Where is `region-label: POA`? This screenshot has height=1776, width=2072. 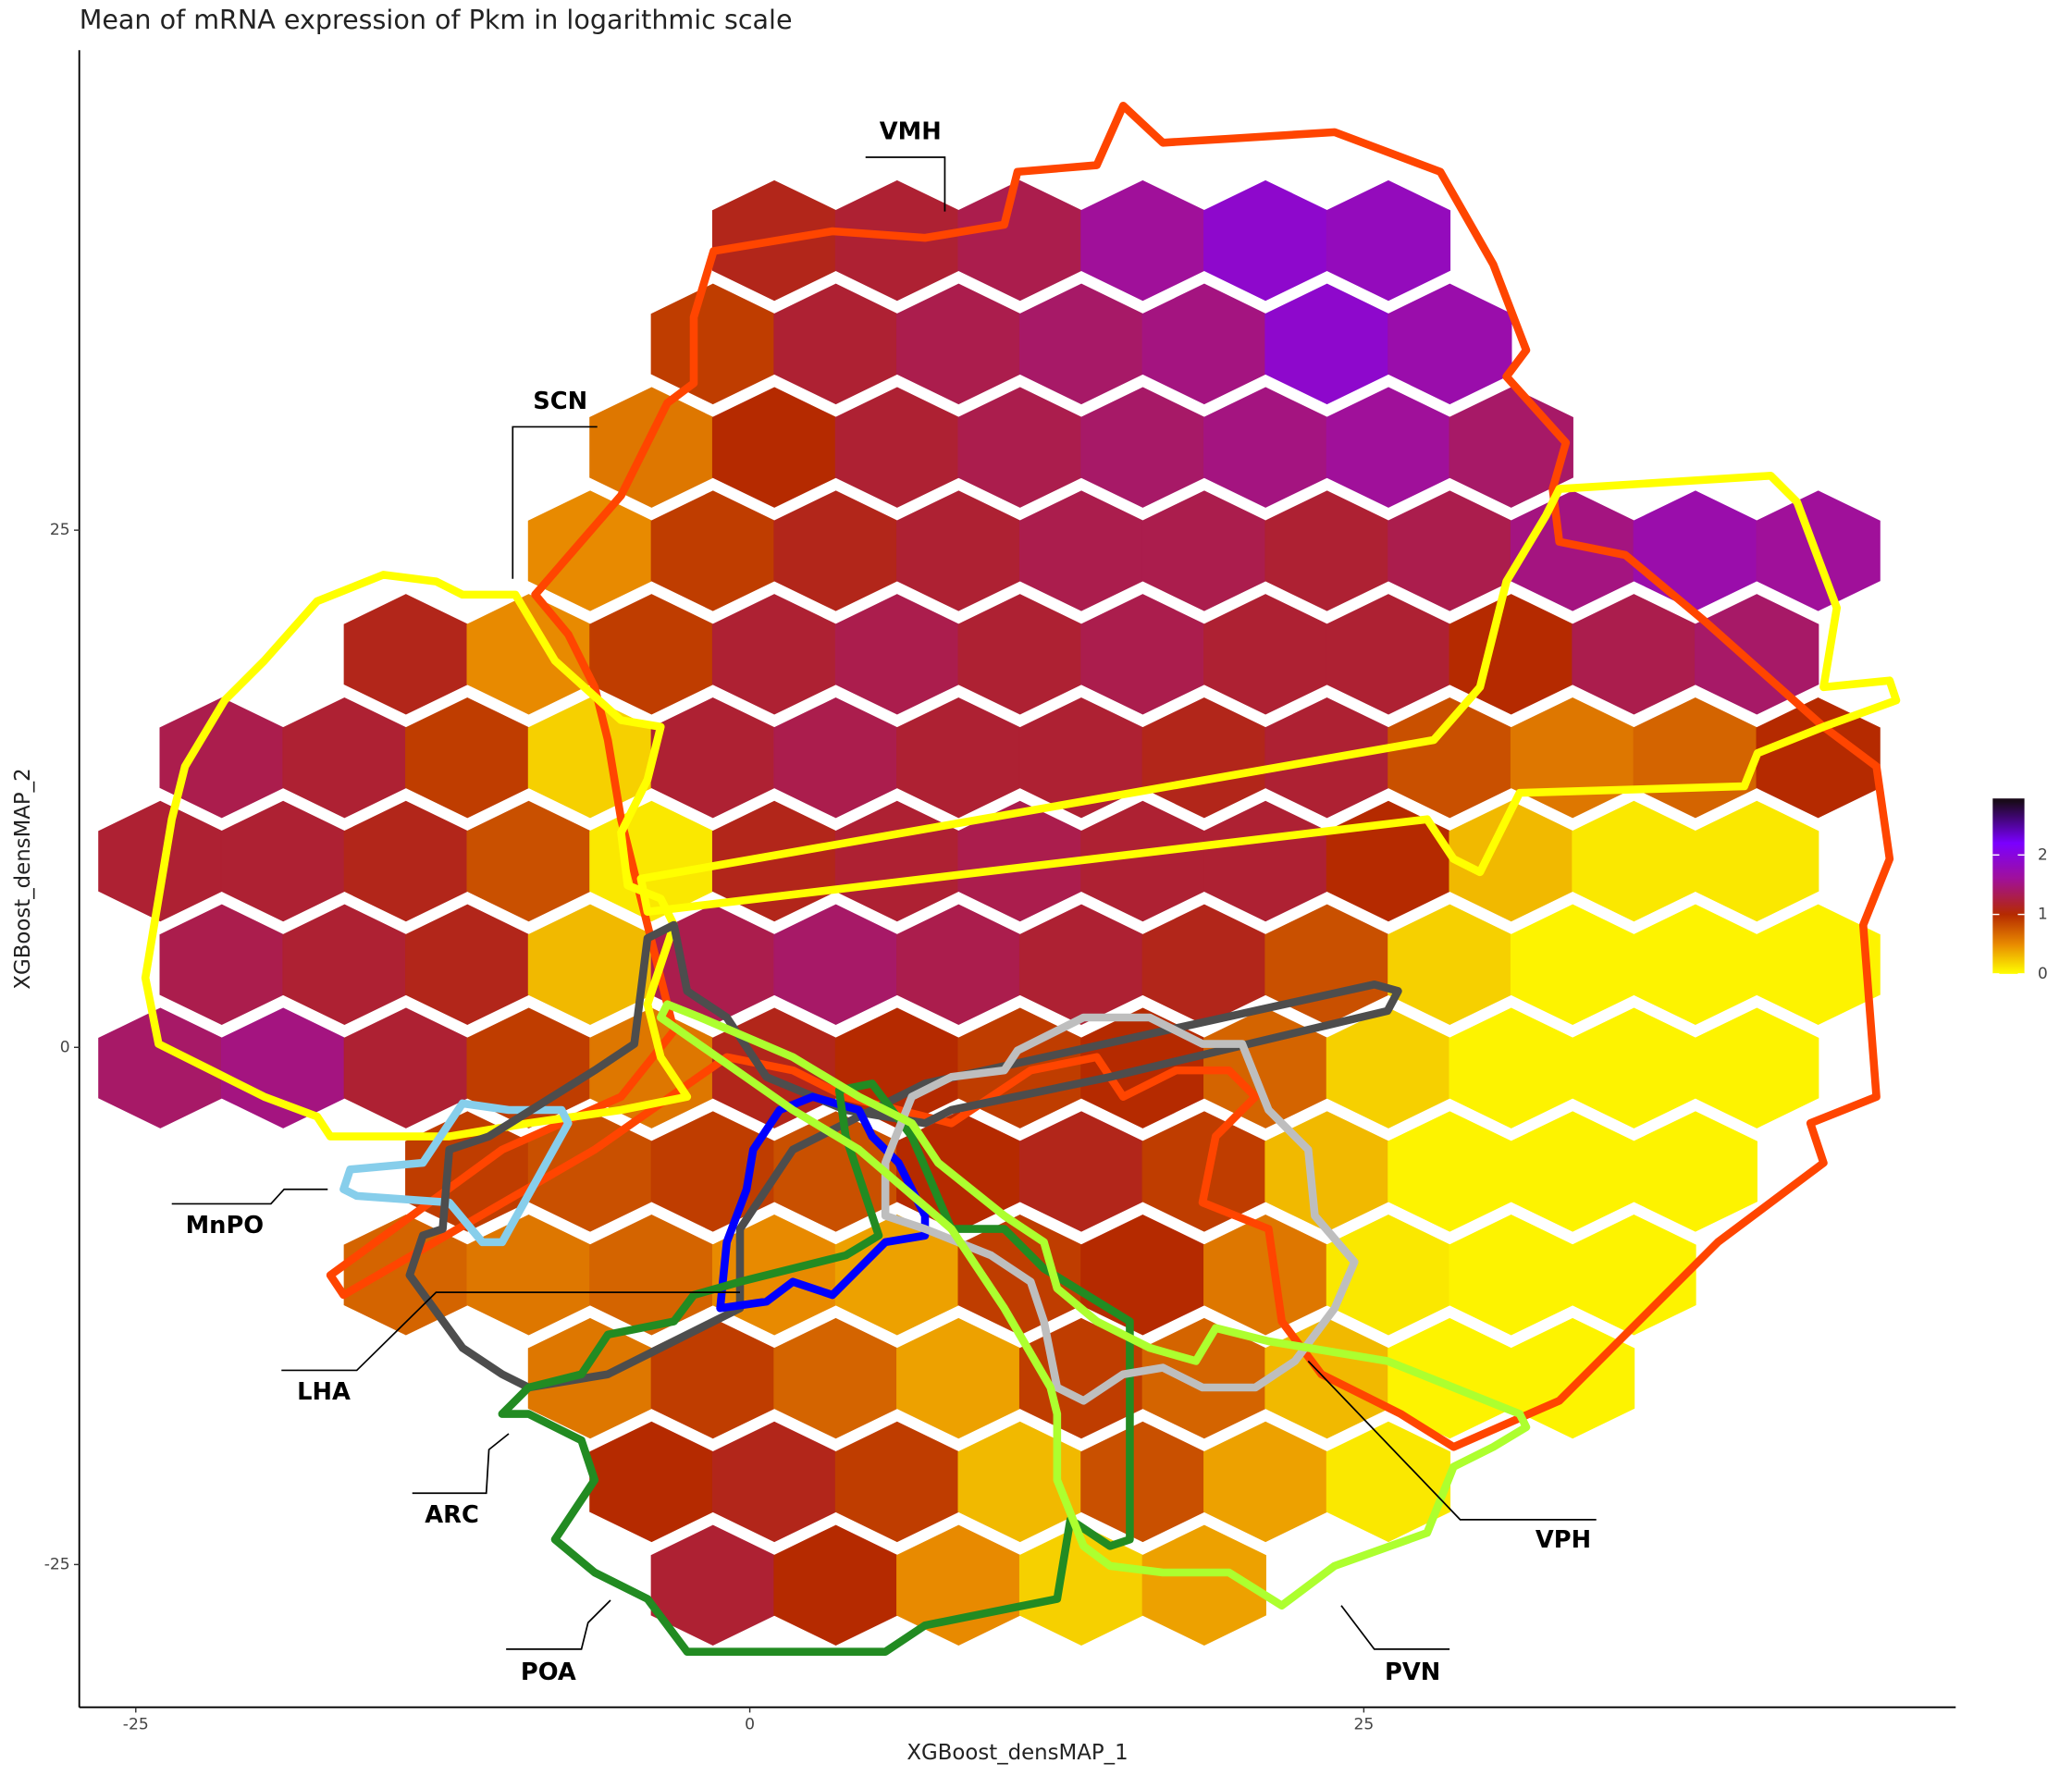
region-label: POA is located at coordinates (549, 1672).